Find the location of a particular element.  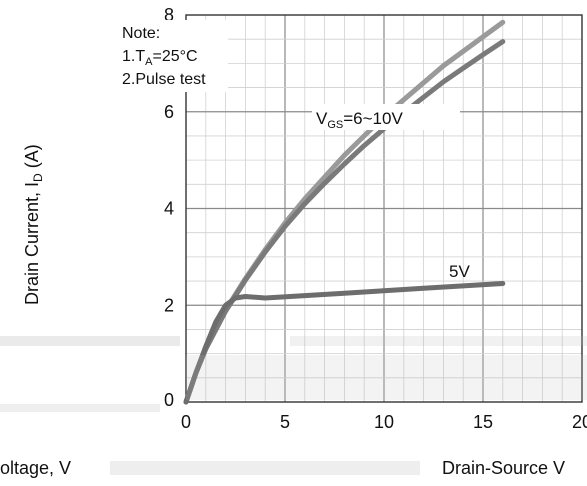

note-title: Note: is located at coordinates (141, 33).